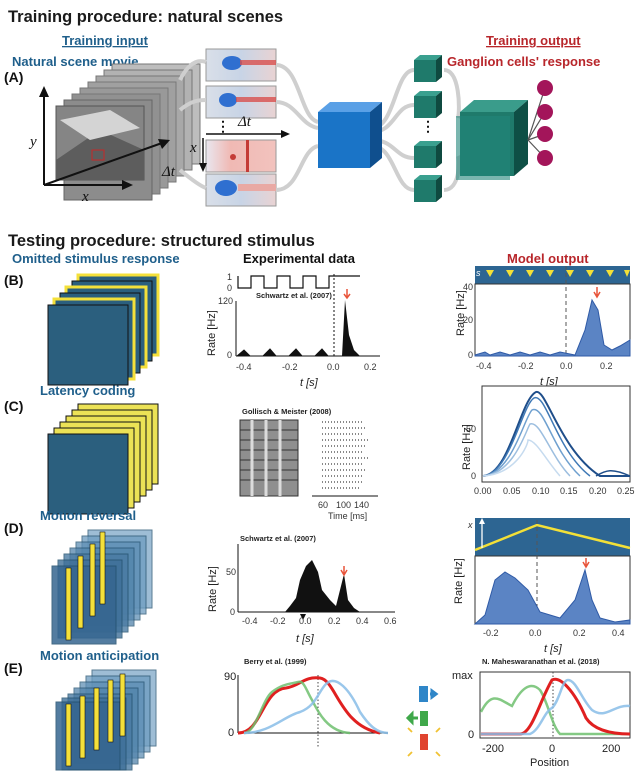 Image resolution: width=643 pixels, height=771 pixels. What do you see at coordinates (305, 639) in the screenshot?
I see `exp-d-xlabel: t [s]` at bounding box center [305, 639].